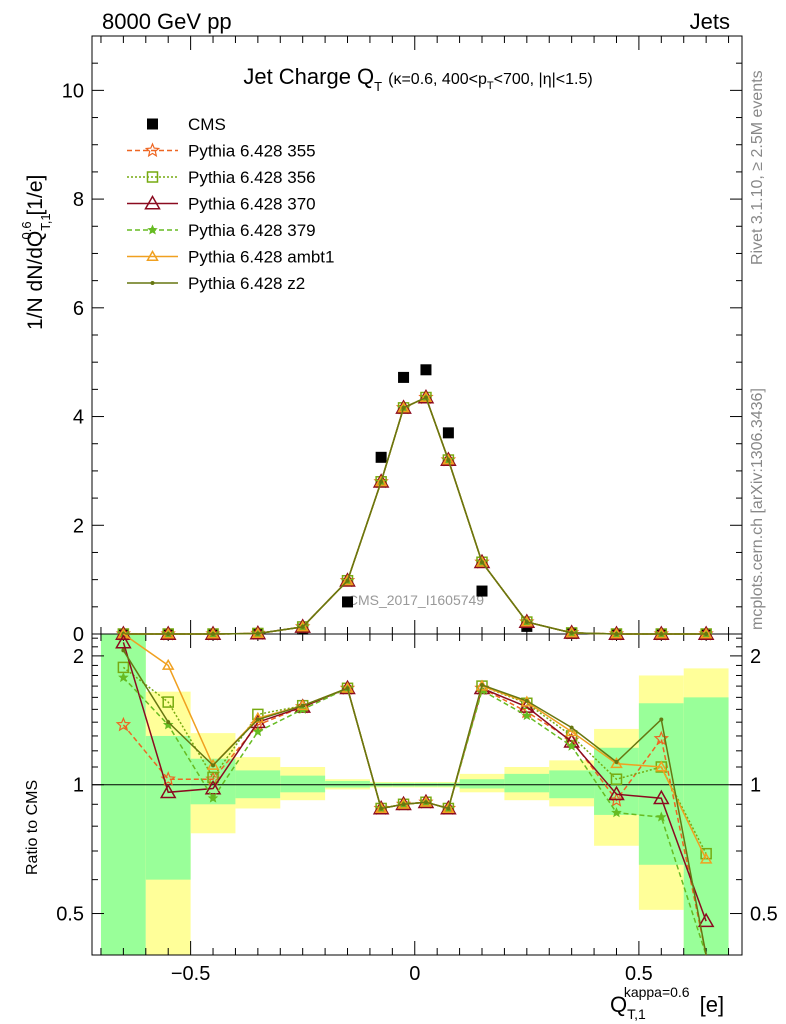 This screenshot has width=786, height=1024. I want to click on ylabel-sup: 0.6, so click(26, 230).